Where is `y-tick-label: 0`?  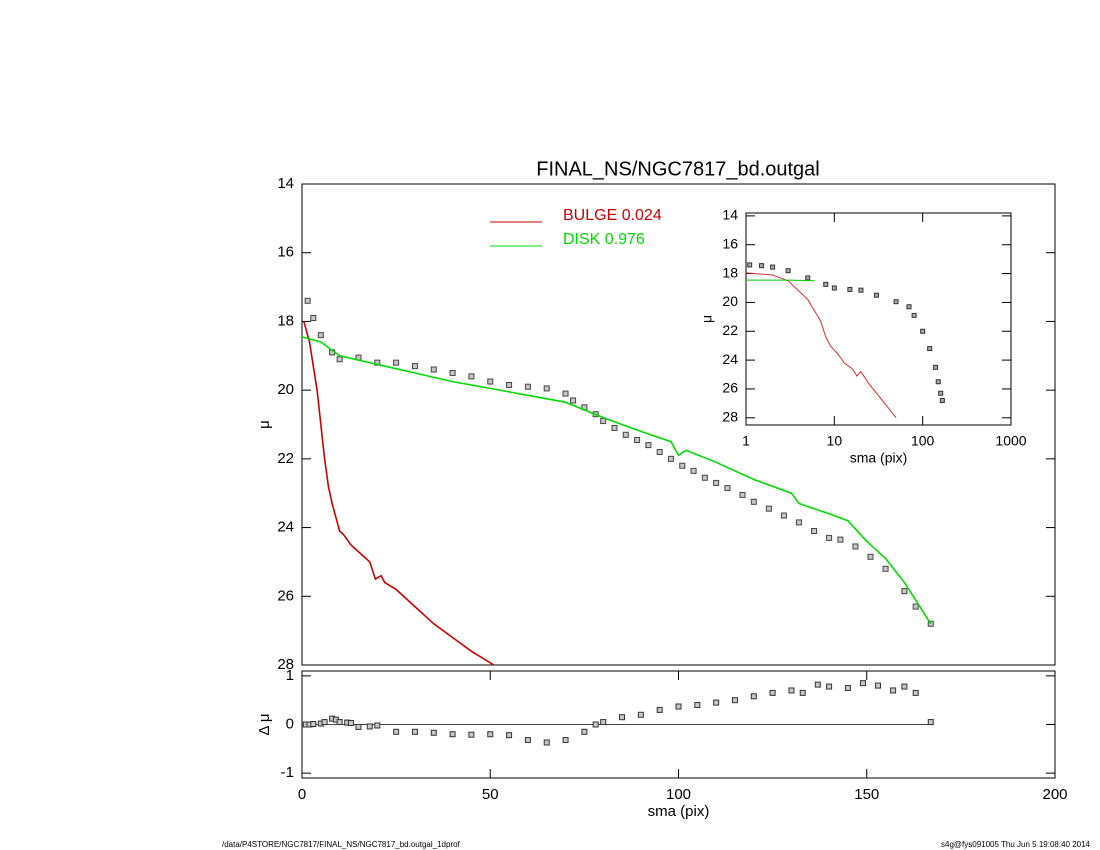 y-tick-label: 0 is located at coordinates (290, 723).